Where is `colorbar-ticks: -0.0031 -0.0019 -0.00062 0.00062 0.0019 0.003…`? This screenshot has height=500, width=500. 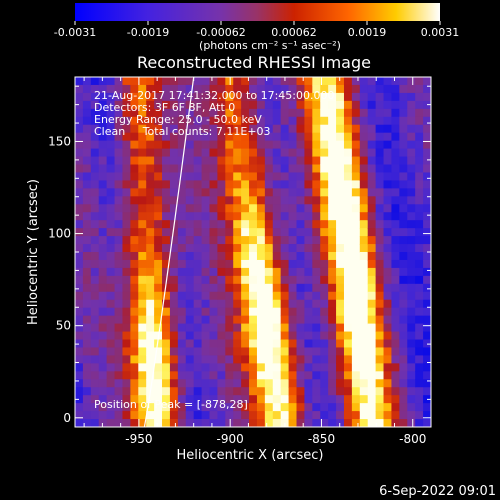 colorbar-ticks: -0.0031 -0.0019 -0.00062 0.00062 0.0019 0.003… is located at coordinates (256, 30).